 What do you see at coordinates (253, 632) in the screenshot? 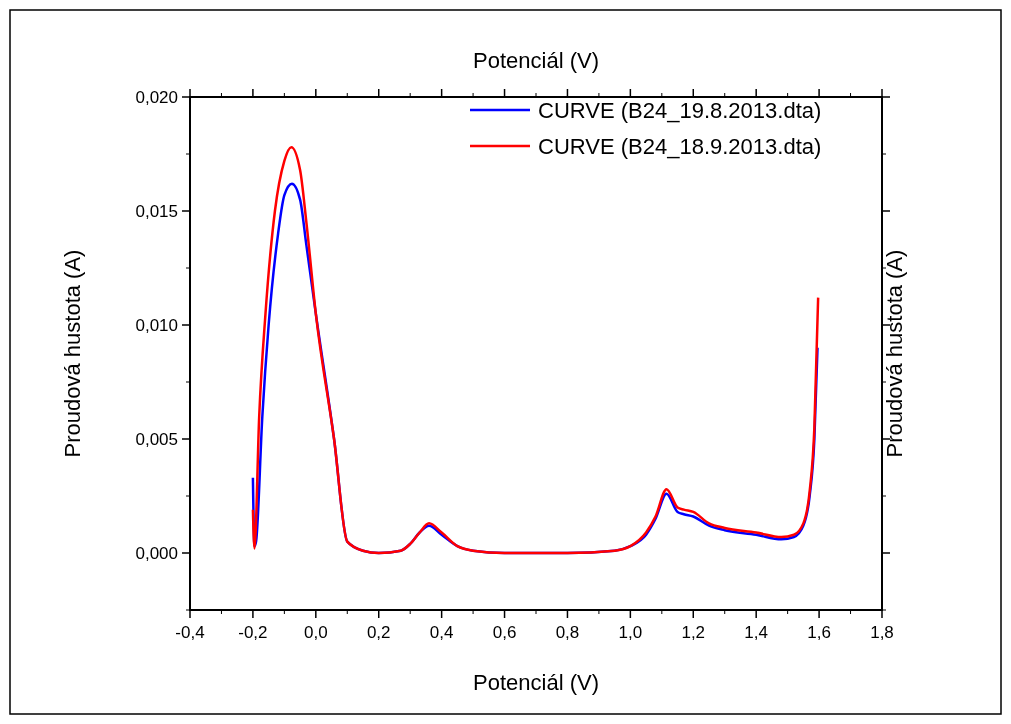
I see `x-tick-label: -0,2` at bounding box center [253, 632].